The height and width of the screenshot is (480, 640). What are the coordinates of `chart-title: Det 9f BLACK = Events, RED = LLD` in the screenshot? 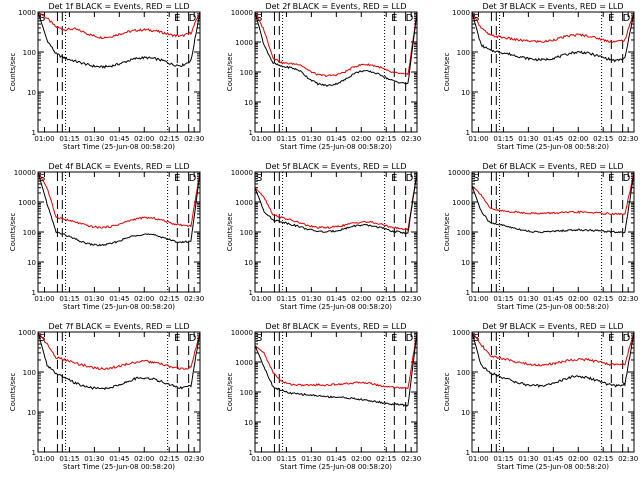 It's located at (552, 326).